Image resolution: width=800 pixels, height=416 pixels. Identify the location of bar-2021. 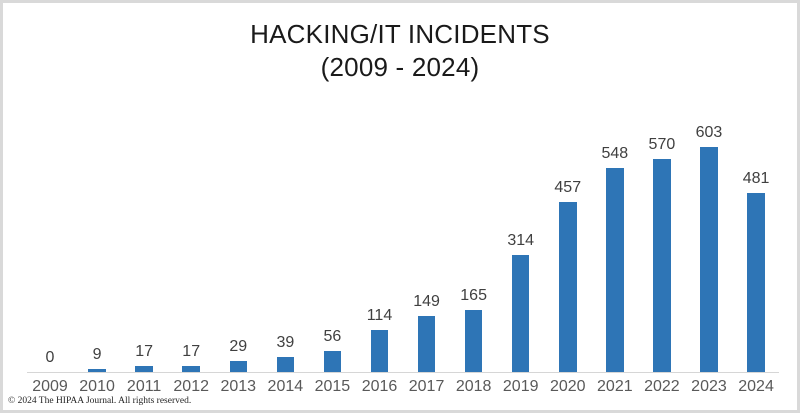
(615, 269).